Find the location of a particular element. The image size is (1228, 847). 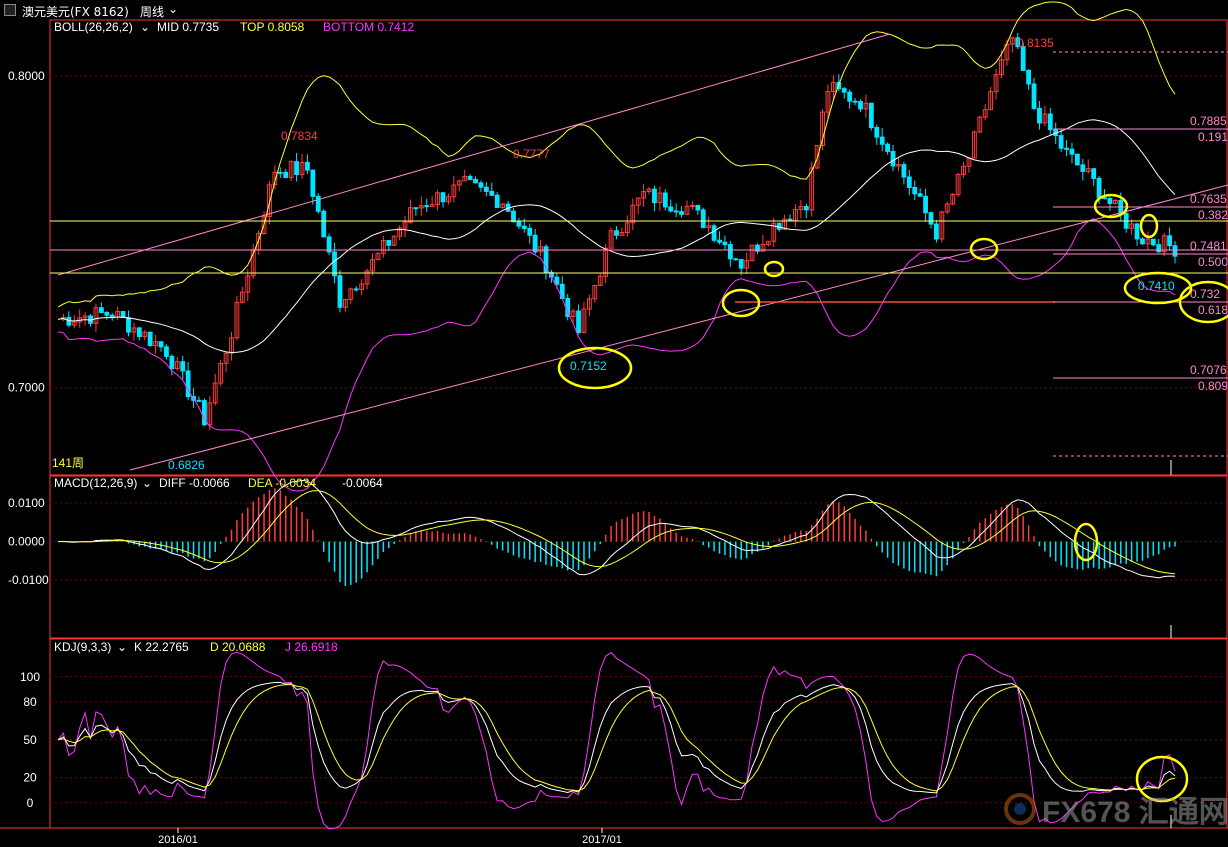

high-label-0-8135: 0.8135 is located at coordinates (1035, 43).